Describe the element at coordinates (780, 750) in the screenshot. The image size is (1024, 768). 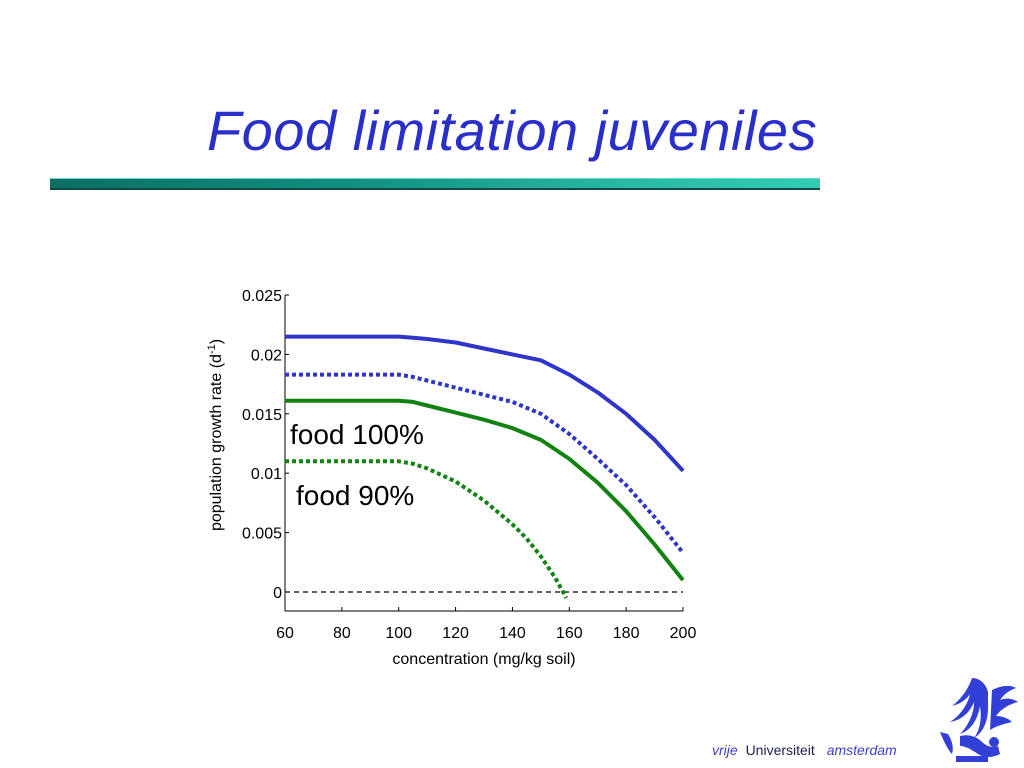
I see `footer-universiteit: Universiteit` at that location.